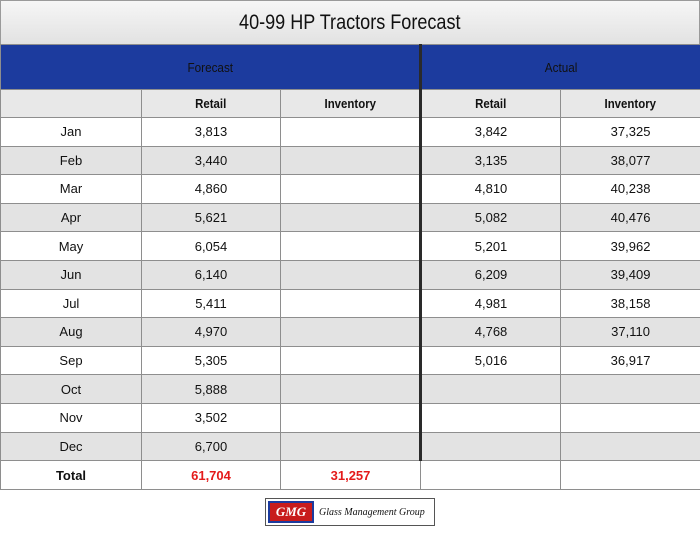  I want to click on month-cell: Mar, so click(71, 189).